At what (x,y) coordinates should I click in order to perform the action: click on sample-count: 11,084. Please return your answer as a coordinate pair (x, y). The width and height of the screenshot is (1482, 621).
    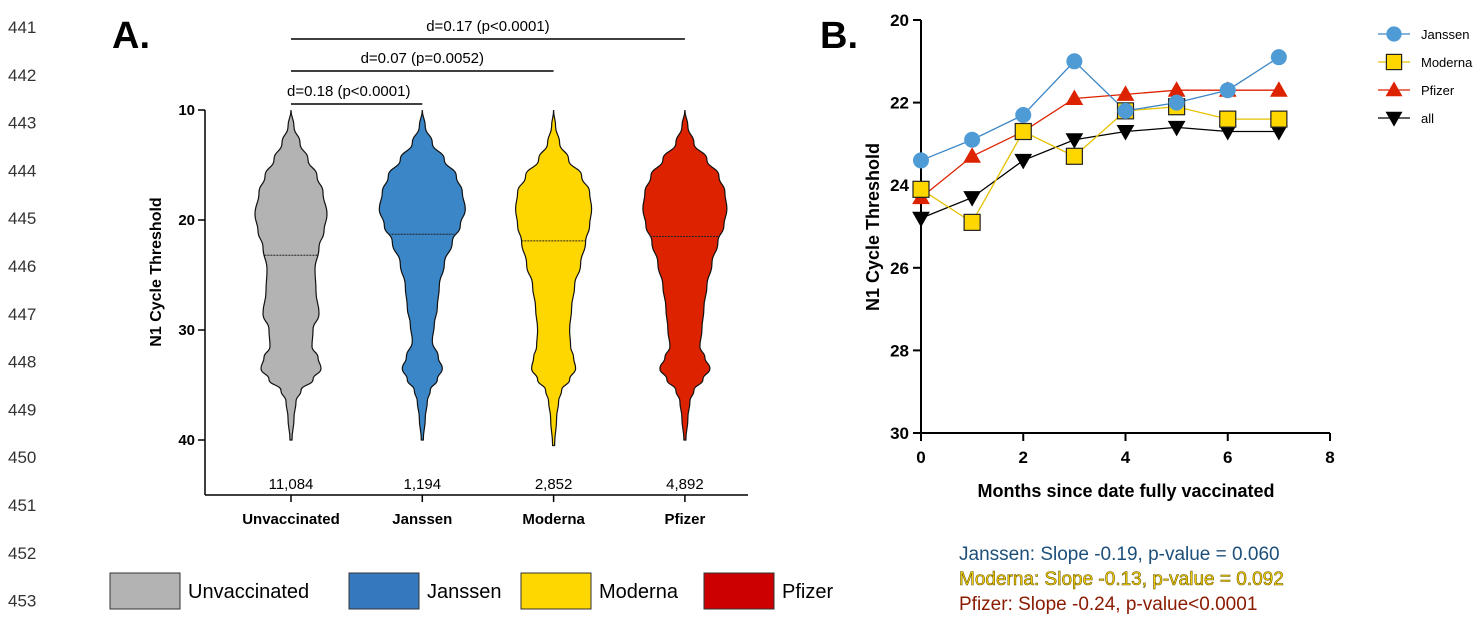
    Looking at the image, I should click on (291, 484).